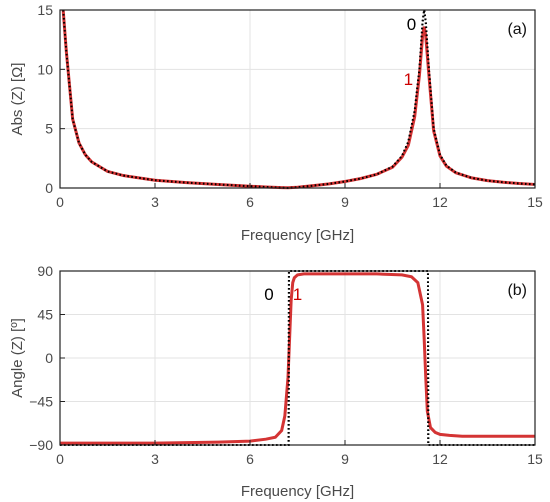 The width and height of the screenshot is (550, 502). What do you see at coordinates (411, 24) in the screenshot?
I see `a-curve-label-0: 0` at bounding box center [411, 24].